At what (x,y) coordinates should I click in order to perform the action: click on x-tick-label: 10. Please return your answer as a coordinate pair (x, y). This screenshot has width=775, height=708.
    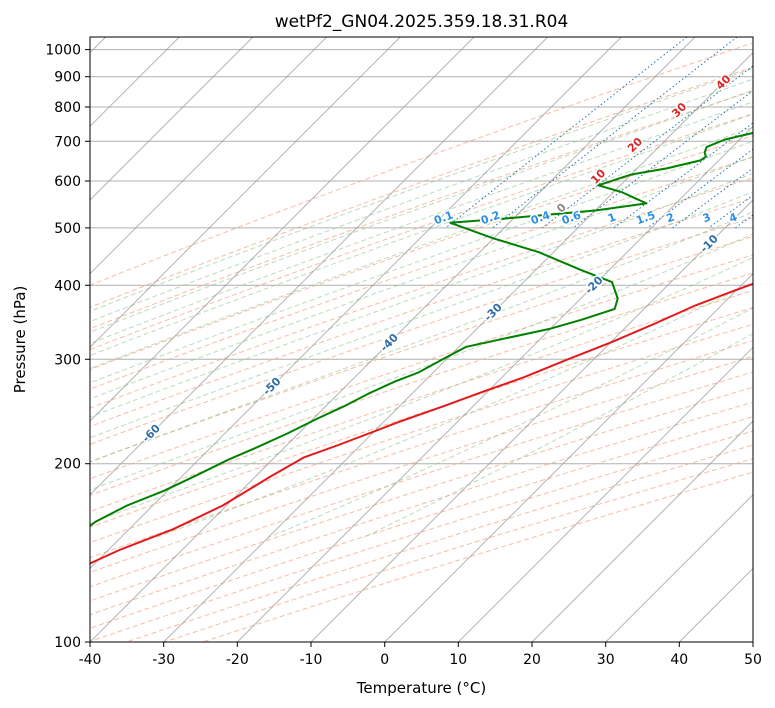
    Looking at the image, I should click on (458, 660).